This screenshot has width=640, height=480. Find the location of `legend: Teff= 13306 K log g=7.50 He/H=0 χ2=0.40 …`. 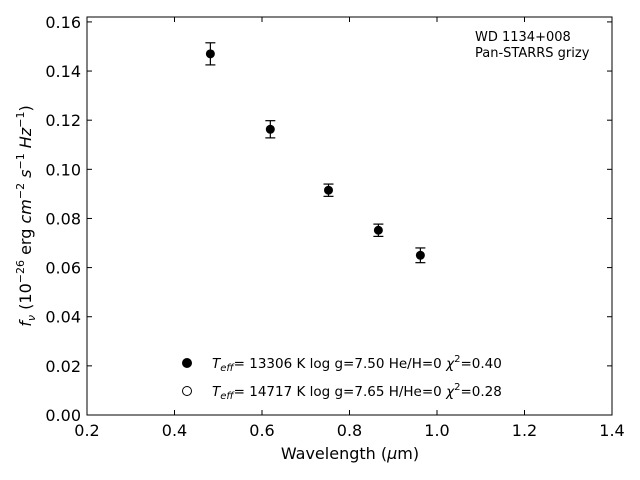

legend: Teff= 13306 K log g=7.50 He/H=0 χ2=0.40 … is located at coordinates (342, 378).